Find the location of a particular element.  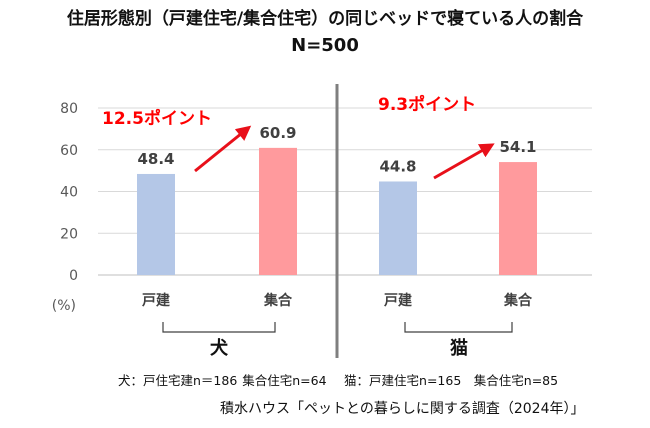

group-label: 犬 is located at coordinates (219, 348).